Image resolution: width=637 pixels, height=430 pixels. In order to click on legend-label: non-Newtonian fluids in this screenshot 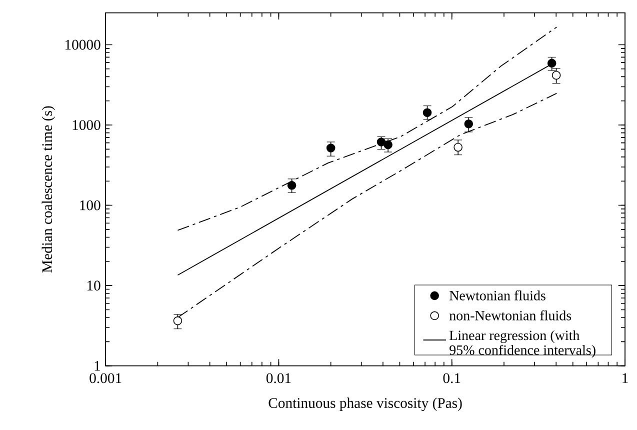, I will do `click(510, 315)`.